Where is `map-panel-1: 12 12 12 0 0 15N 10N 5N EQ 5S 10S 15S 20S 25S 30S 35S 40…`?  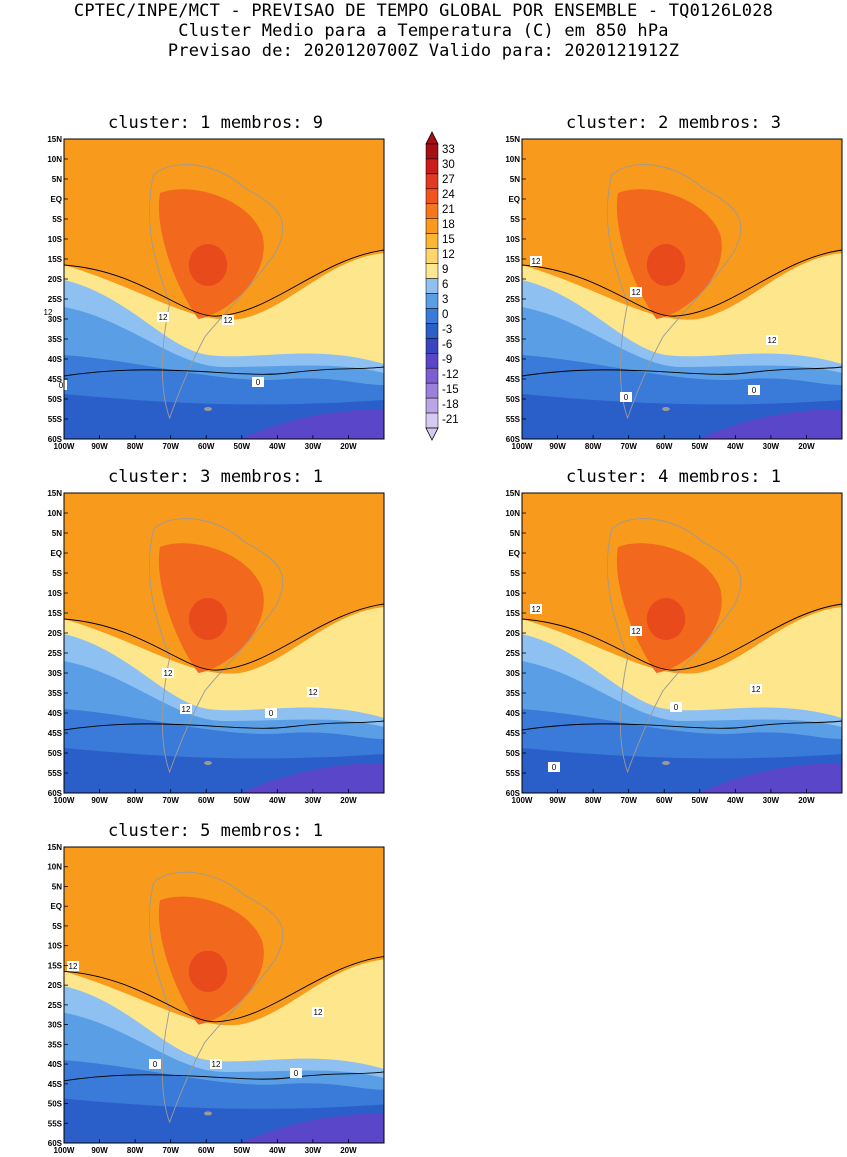 map-panel-1: 12 12 12 0 0 15N 10N 5N EQ 5S 10S 15S 20S 25S 30S 35S 40… is located at coordinates (208, 294).